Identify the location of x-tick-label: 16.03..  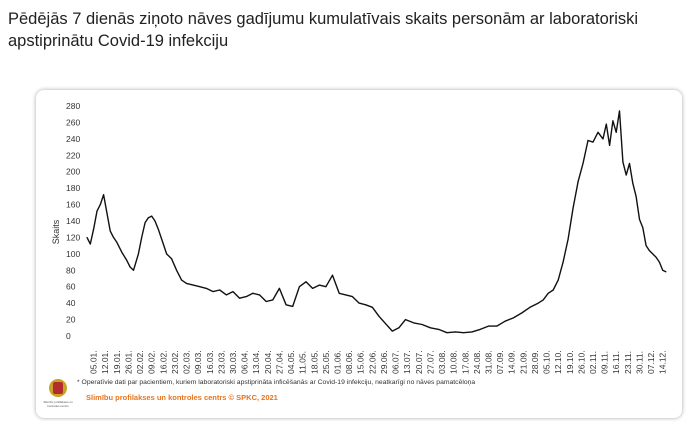
(210, 362).